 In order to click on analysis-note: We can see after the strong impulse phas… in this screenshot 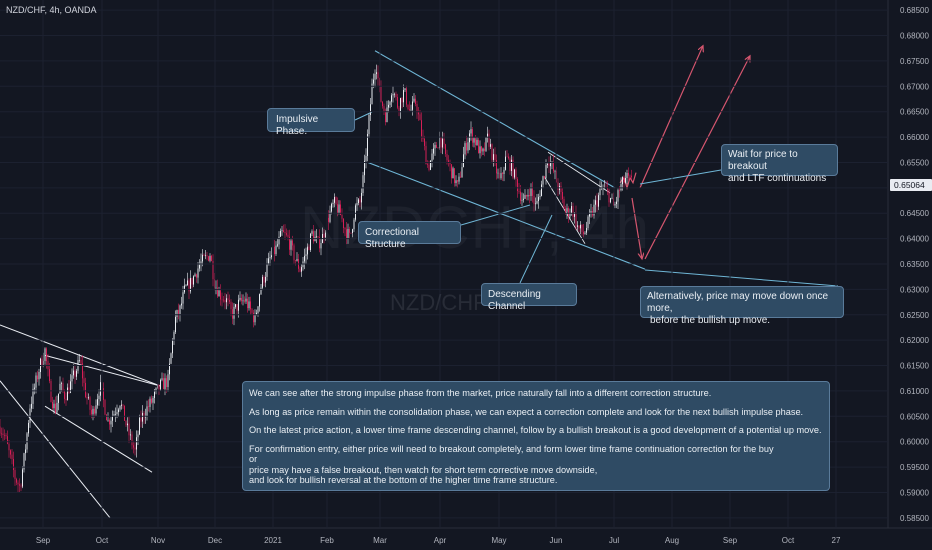, I will do `click(536, 436)`.